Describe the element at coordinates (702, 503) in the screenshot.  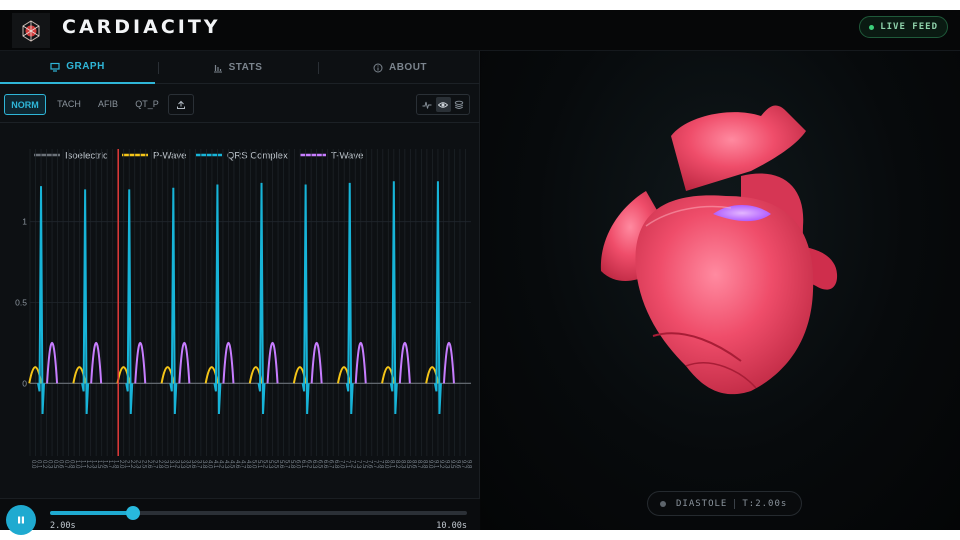
I see `phase-label: DIASTOLE` at that location.